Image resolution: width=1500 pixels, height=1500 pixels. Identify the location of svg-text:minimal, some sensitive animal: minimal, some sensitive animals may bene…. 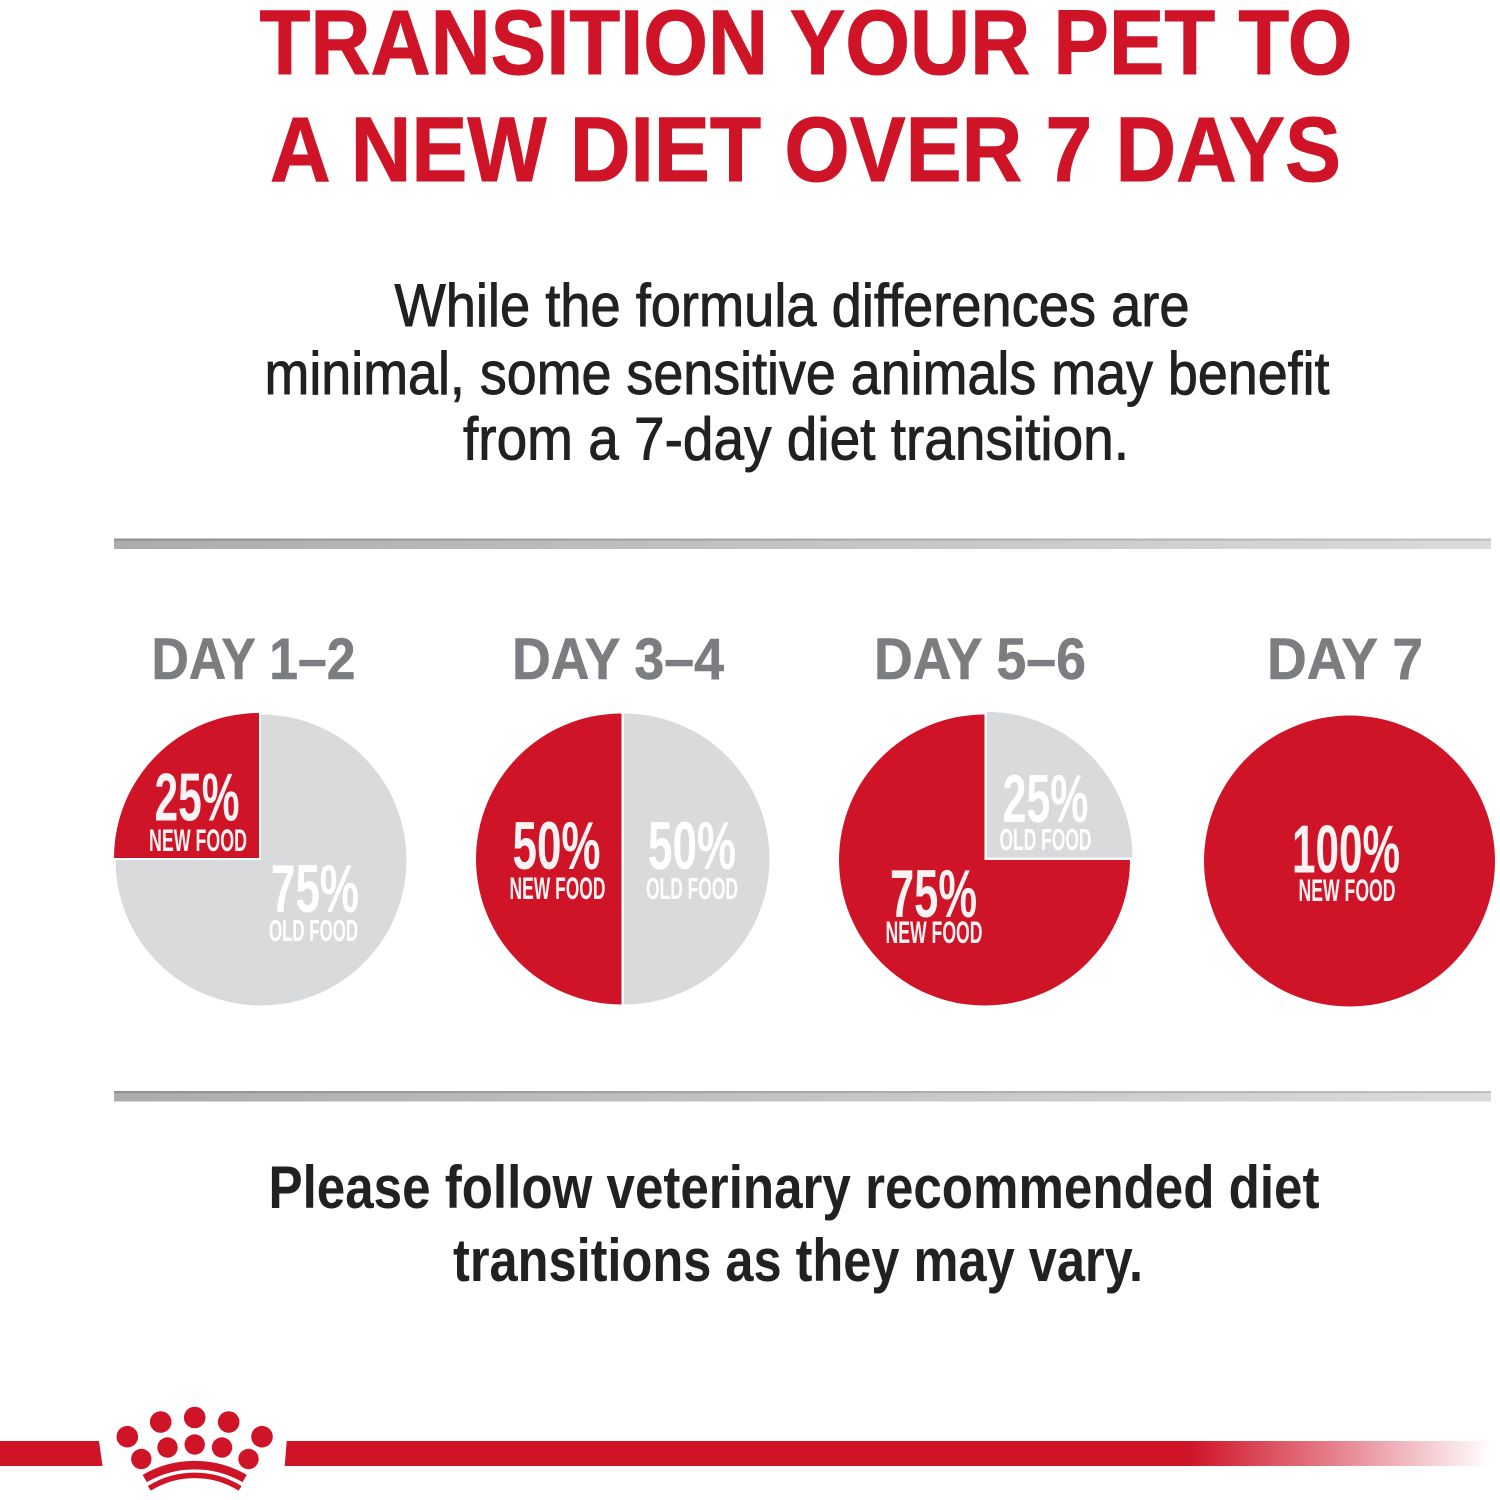
(797, 373).